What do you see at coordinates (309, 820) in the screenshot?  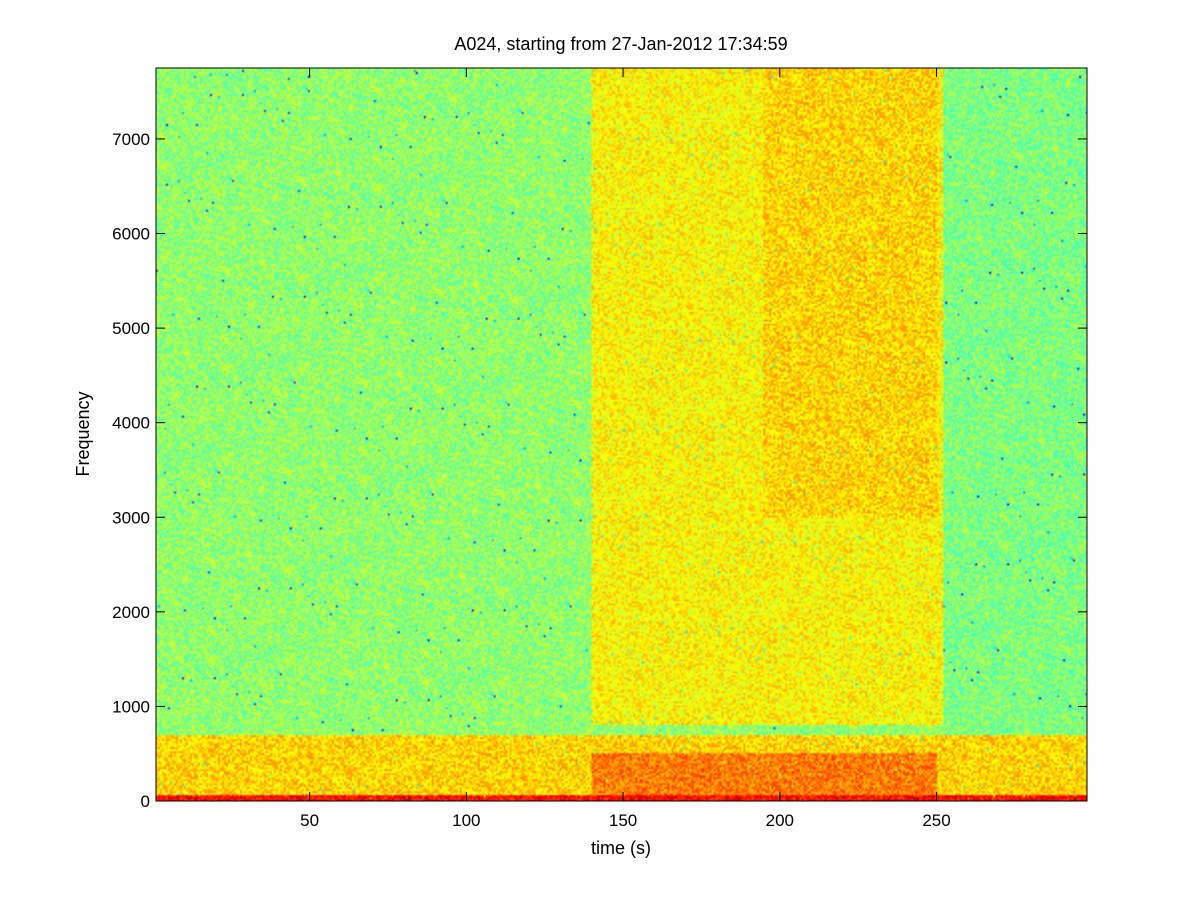 I see `x-tick-label: 50` at bounding box center [309, 820].